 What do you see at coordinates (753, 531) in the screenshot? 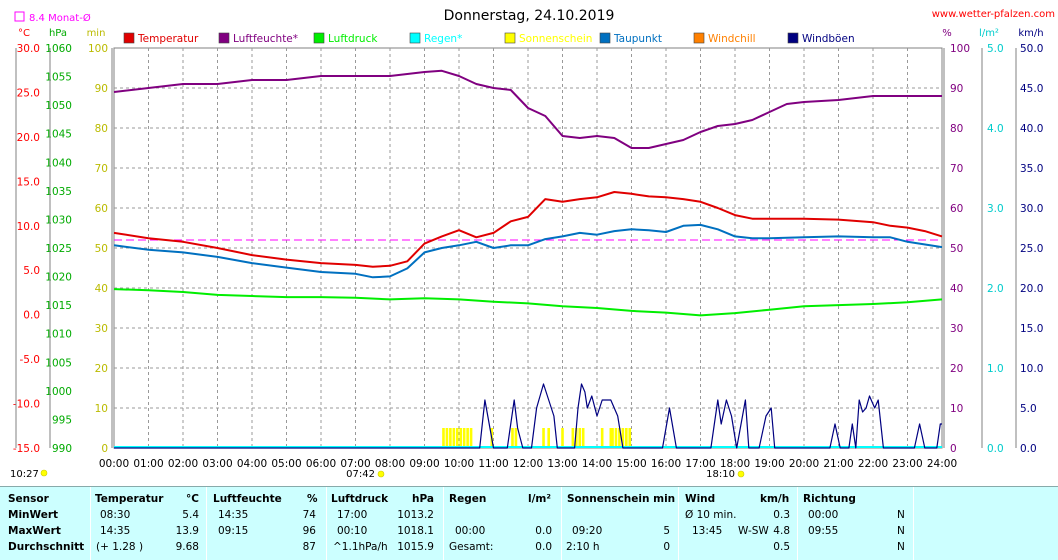
I see `wind-dir: W-SW` at bounding box center [753, 531].